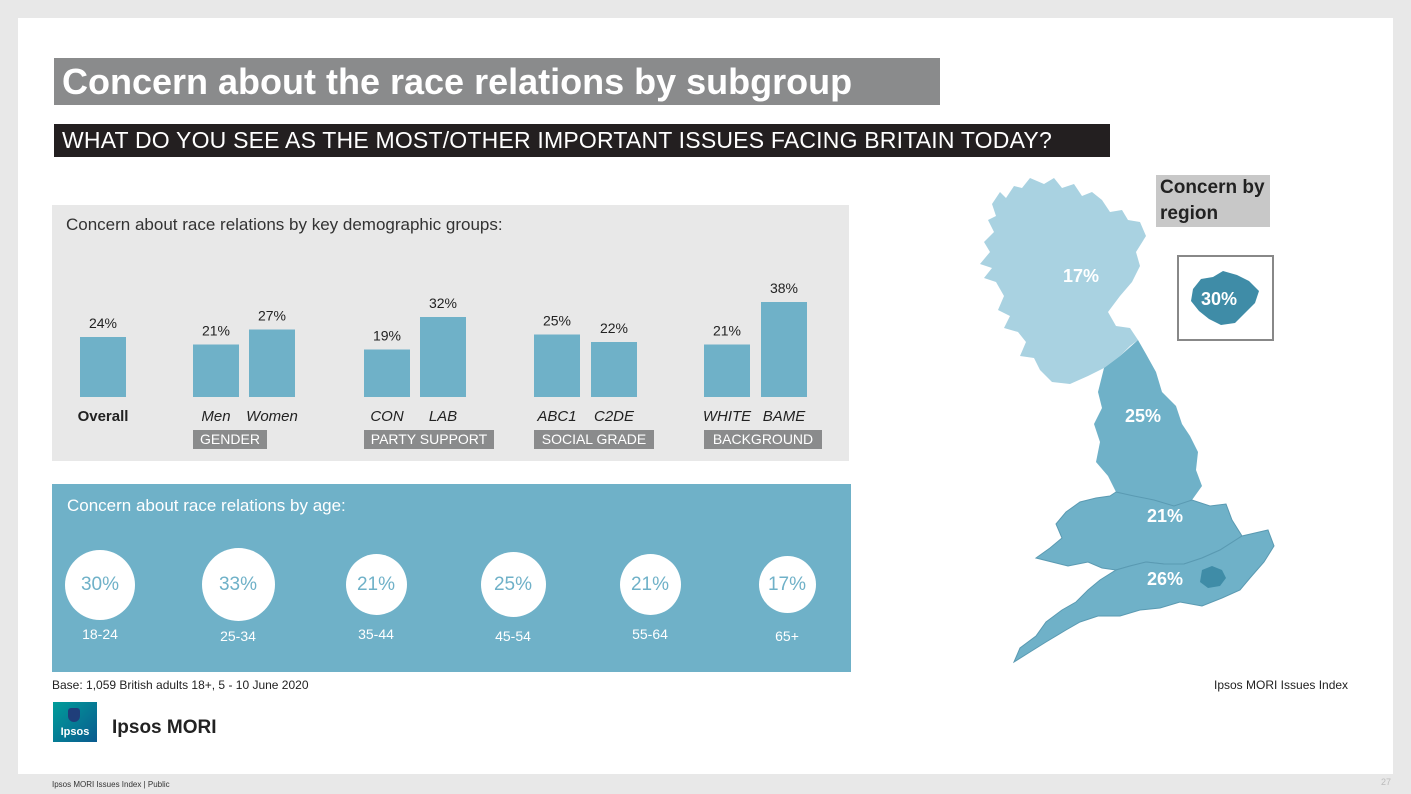  Describe the element at coordinates (763, 439) in the screenshot. I see `group-tag-background: BACKGROUND` at that location.